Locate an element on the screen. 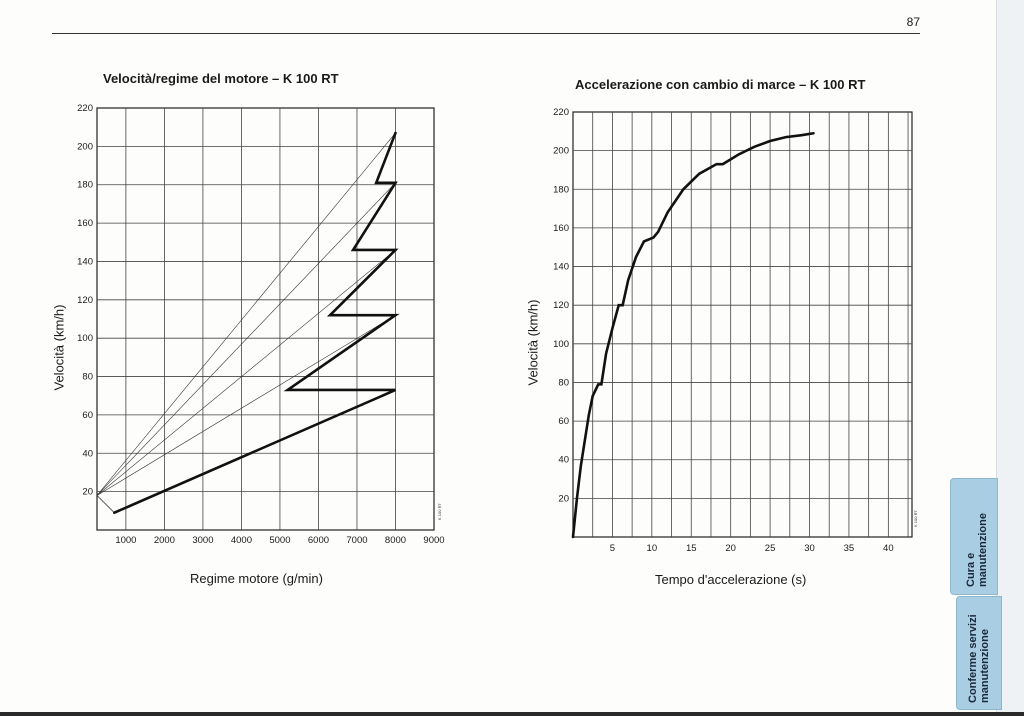 The height and width of the screenshot is (716, 1024). chart-1-ytick-label: 100 is located at coordinates (561, 344).